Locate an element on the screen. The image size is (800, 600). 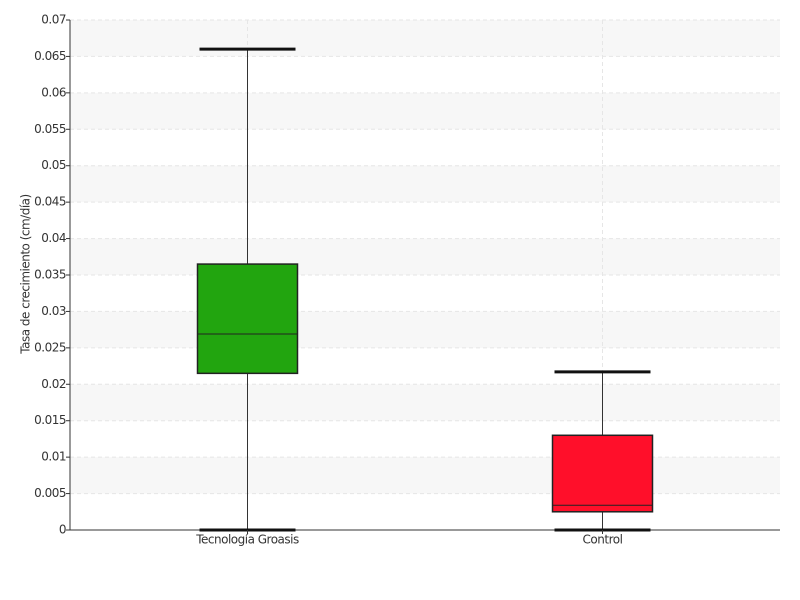
y-tick-label: 0.02 is located at coordinates (53, 384).